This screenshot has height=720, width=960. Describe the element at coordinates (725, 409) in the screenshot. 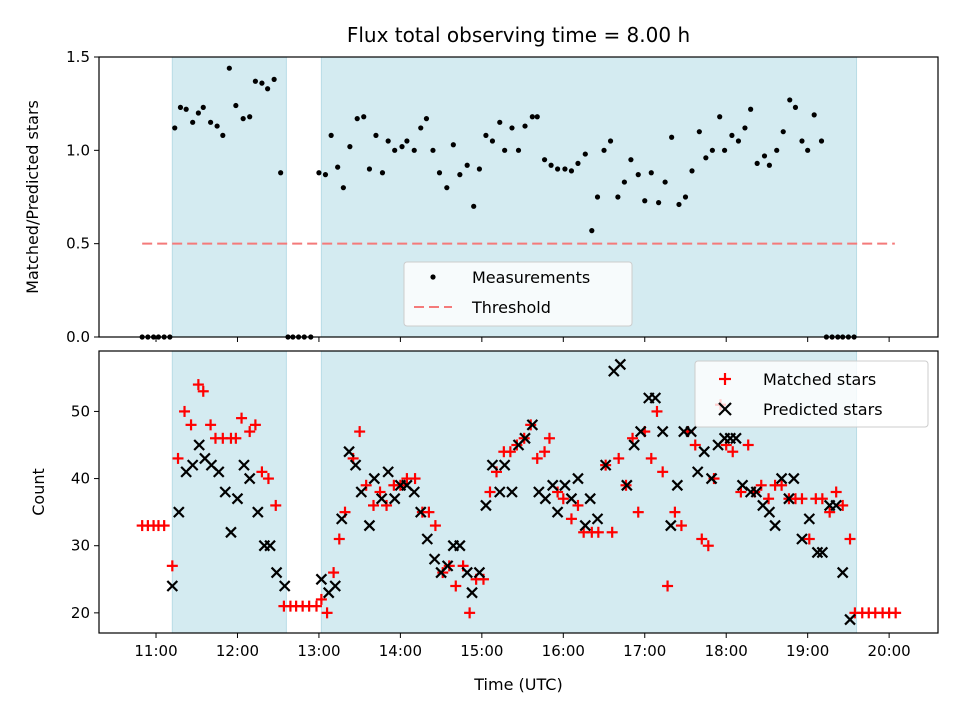

I see `legend-marker-predicted` at that location.